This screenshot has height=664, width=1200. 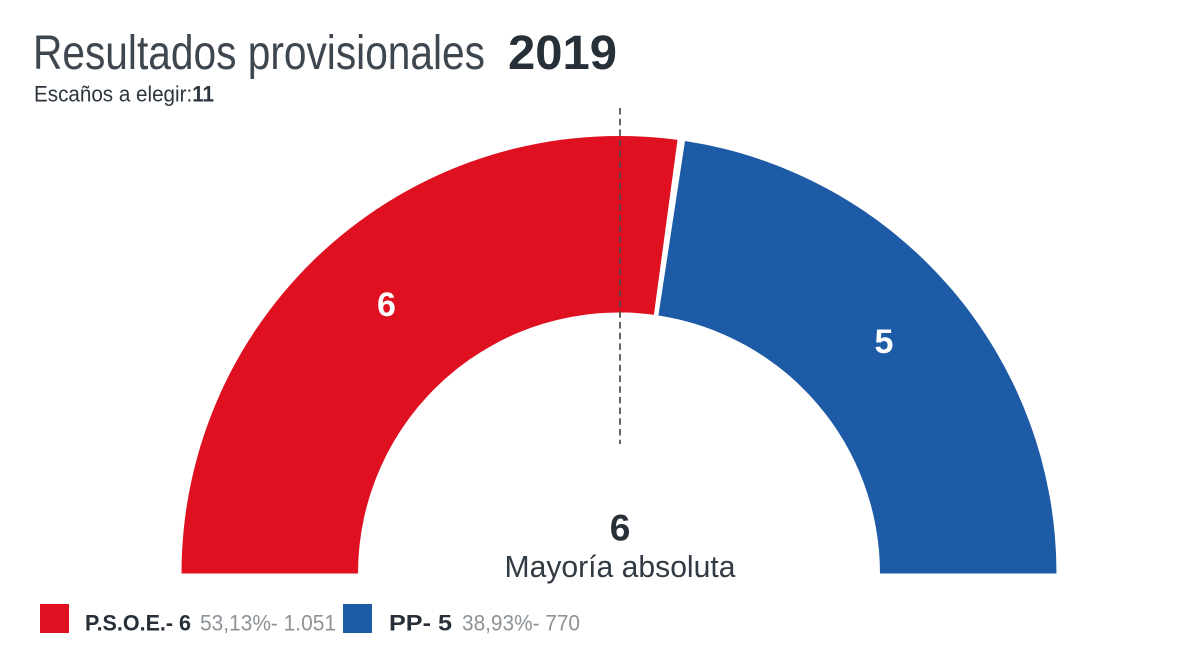 What do you see at coordinates (124, 94) in the screenshot?
I see `svg-text: Escaños a elegir:11` at bounding box center [124, 94].